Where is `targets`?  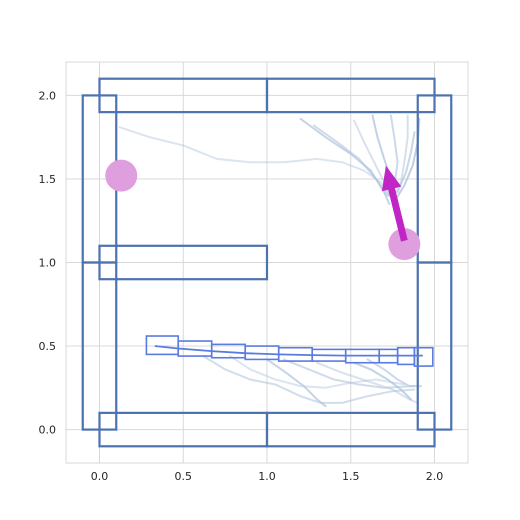
targets is located at coordinates (263, 210).